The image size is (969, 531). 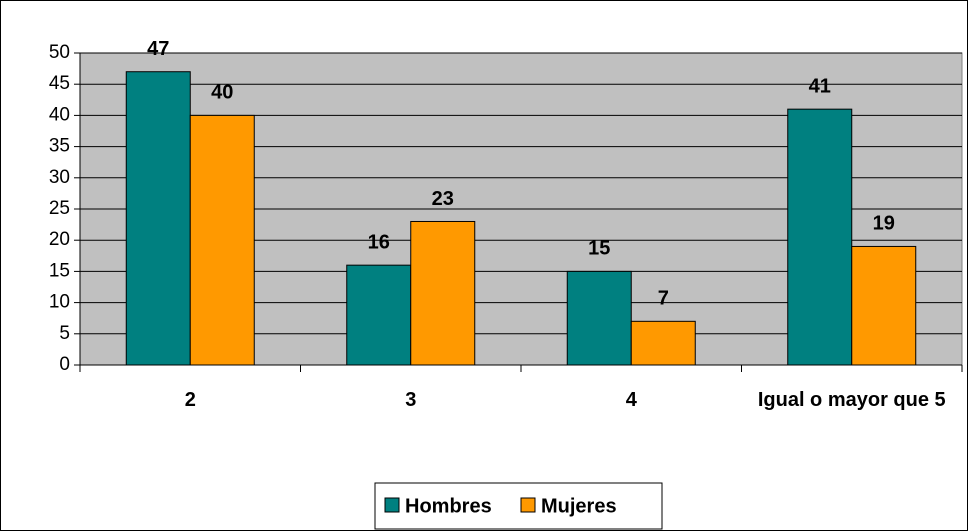 I want to click on x-tick-label: Igual o mayor que 5, so click(x=851, y=400).